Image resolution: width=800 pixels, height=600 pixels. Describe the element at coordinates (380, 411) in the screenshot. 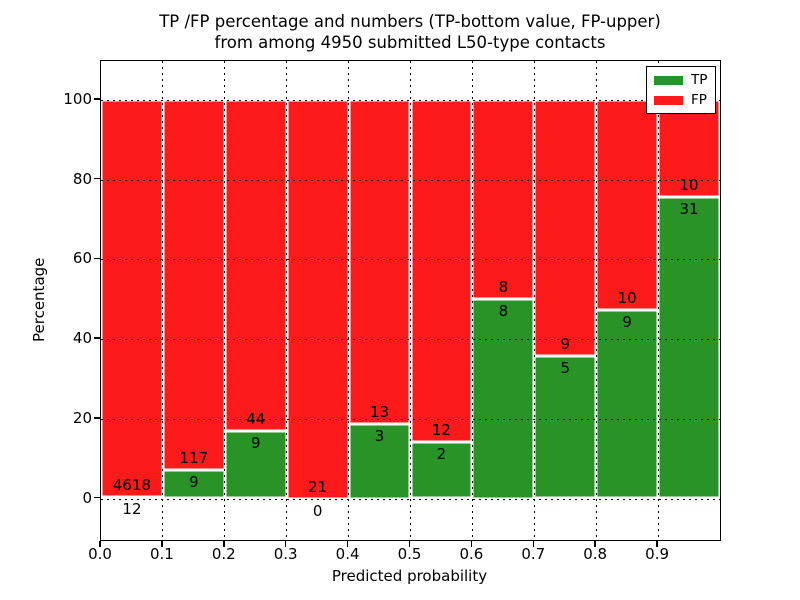

I see `bar-fp-count-label: 13` at that location.